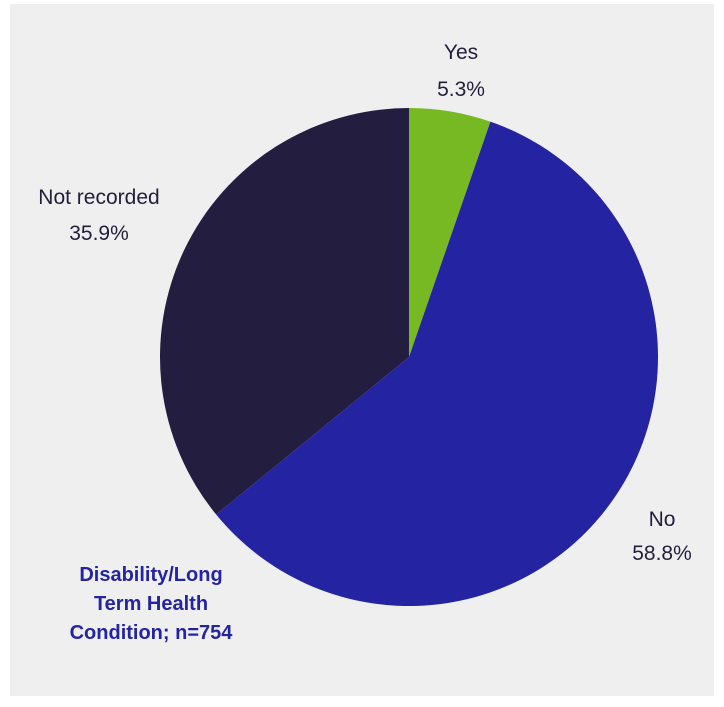 The width and height of the screenshot is (724, 707). What do you see at coordinates (98, 197) in the screenshot?
I see `slice-label-not-recorded: Not recorded` at bounding box center [98, 197].